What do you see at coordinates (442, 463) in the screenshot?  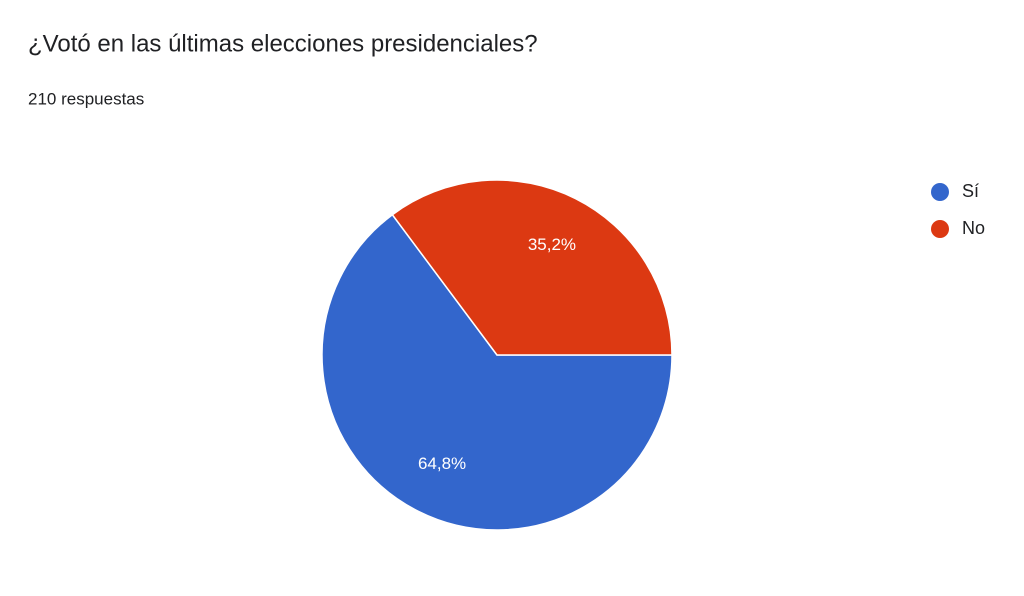 I see `value-label: 64,8%` at bounding box center [442, 463].